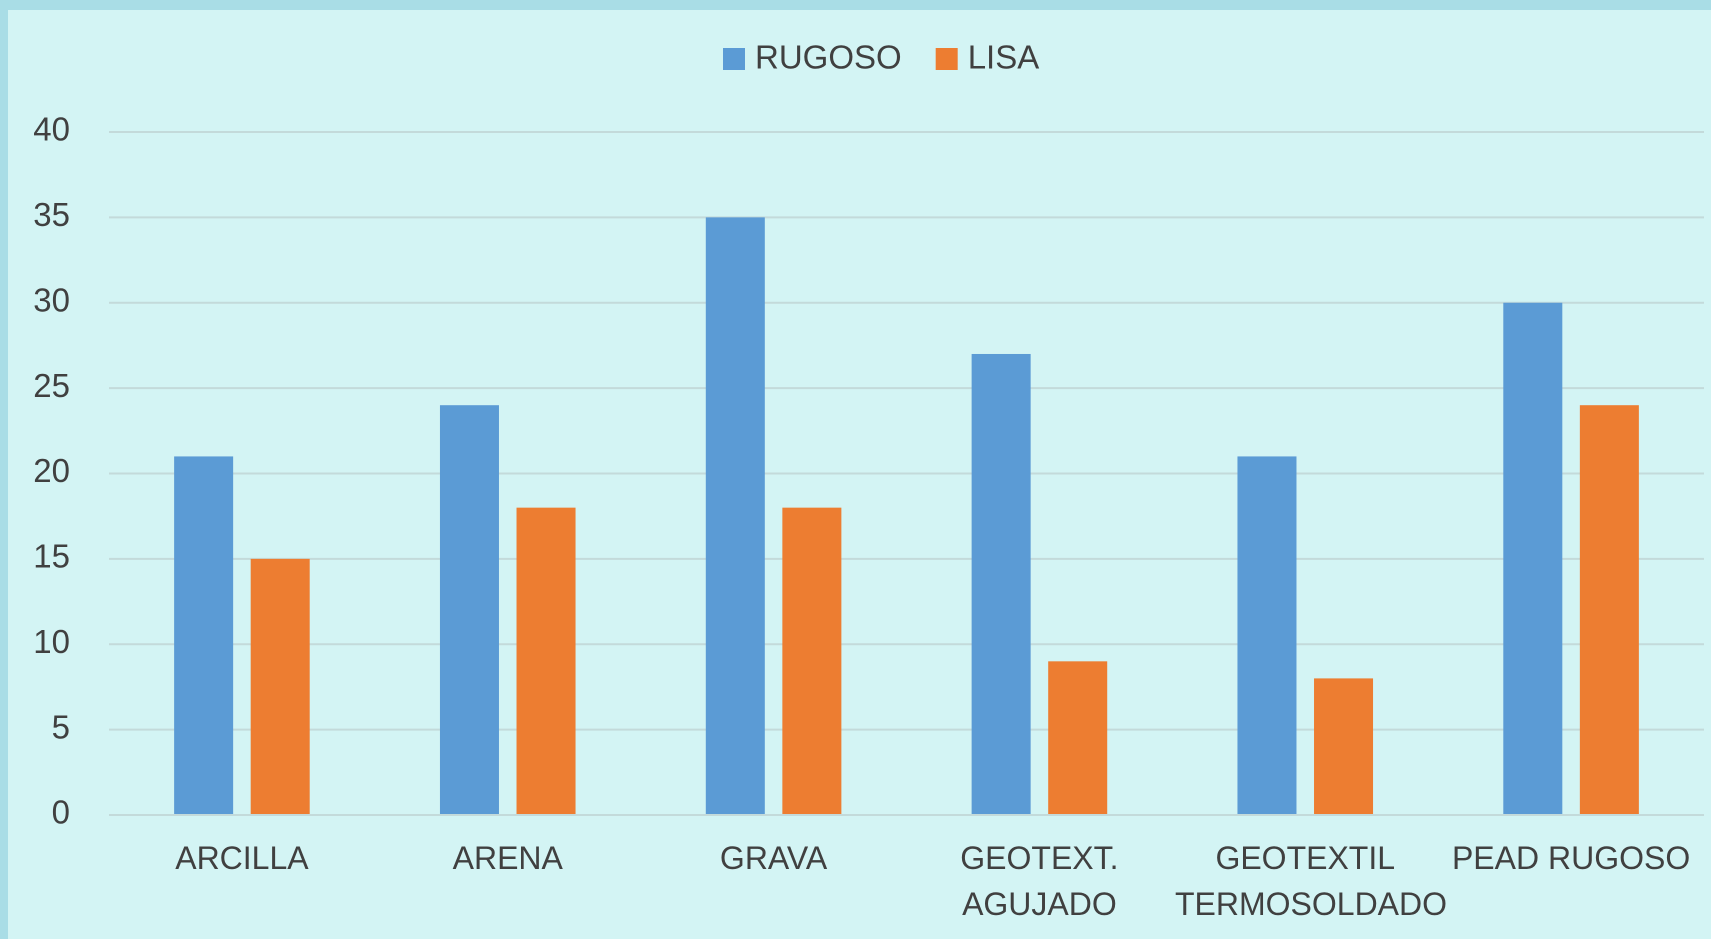 The height and width of the screenshot is (939, 1711). I want to click on y-tick-label: 15, so click(51, 556).